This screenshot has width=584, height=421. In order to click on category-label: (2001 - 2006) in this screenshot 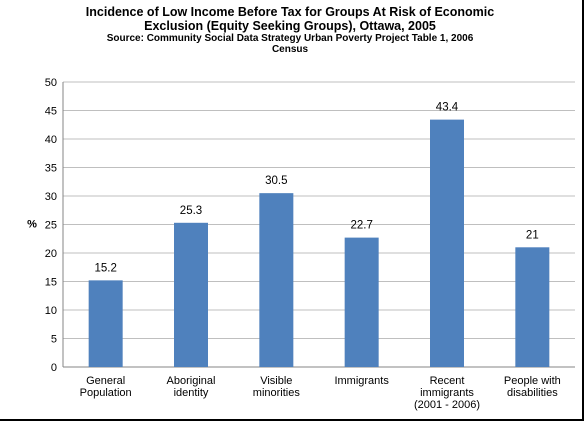, I will do `click(447, 405)`.